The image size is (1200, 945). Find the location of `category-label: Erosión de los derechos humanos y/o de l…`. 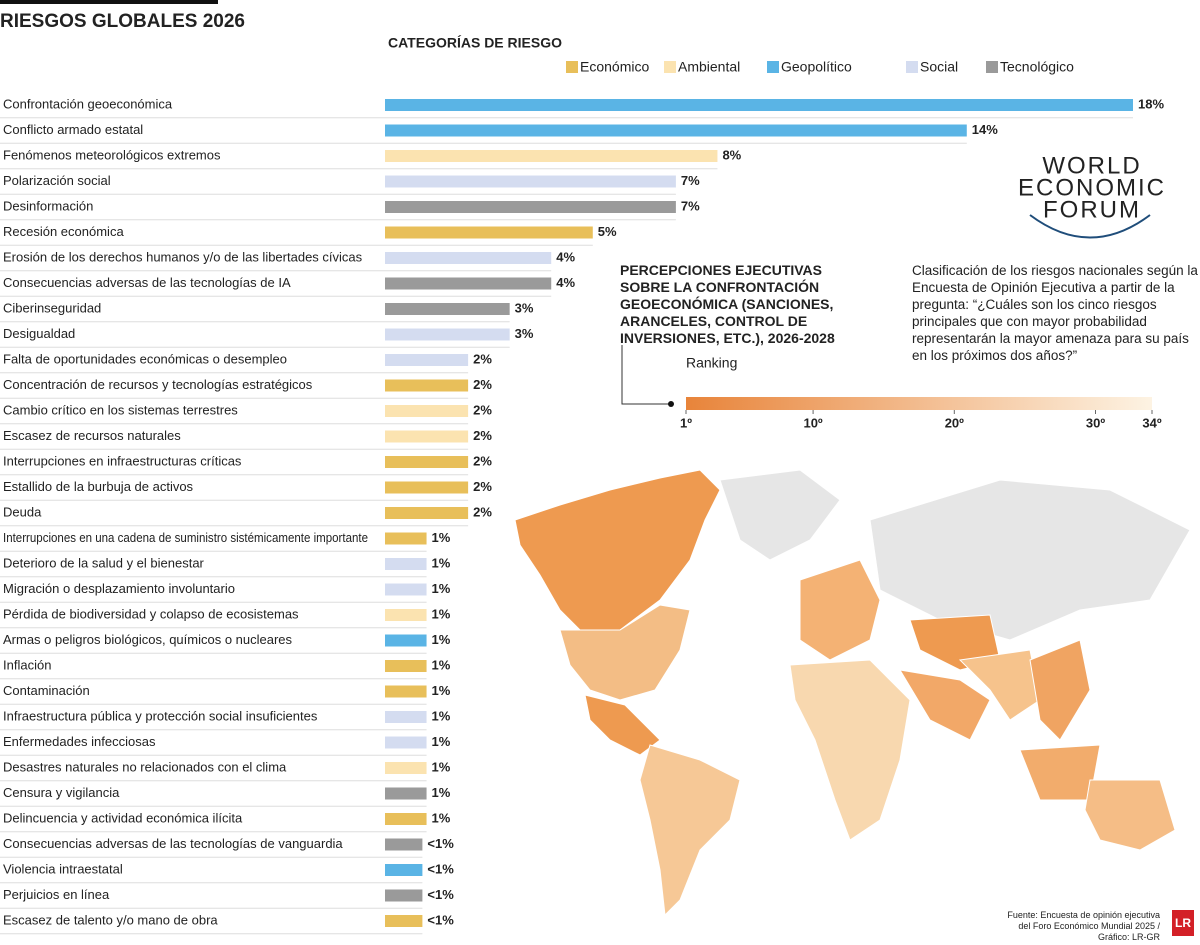

category-label: Erosión de los derechos humanos y/o de l… is located at coordinates (183, 256).